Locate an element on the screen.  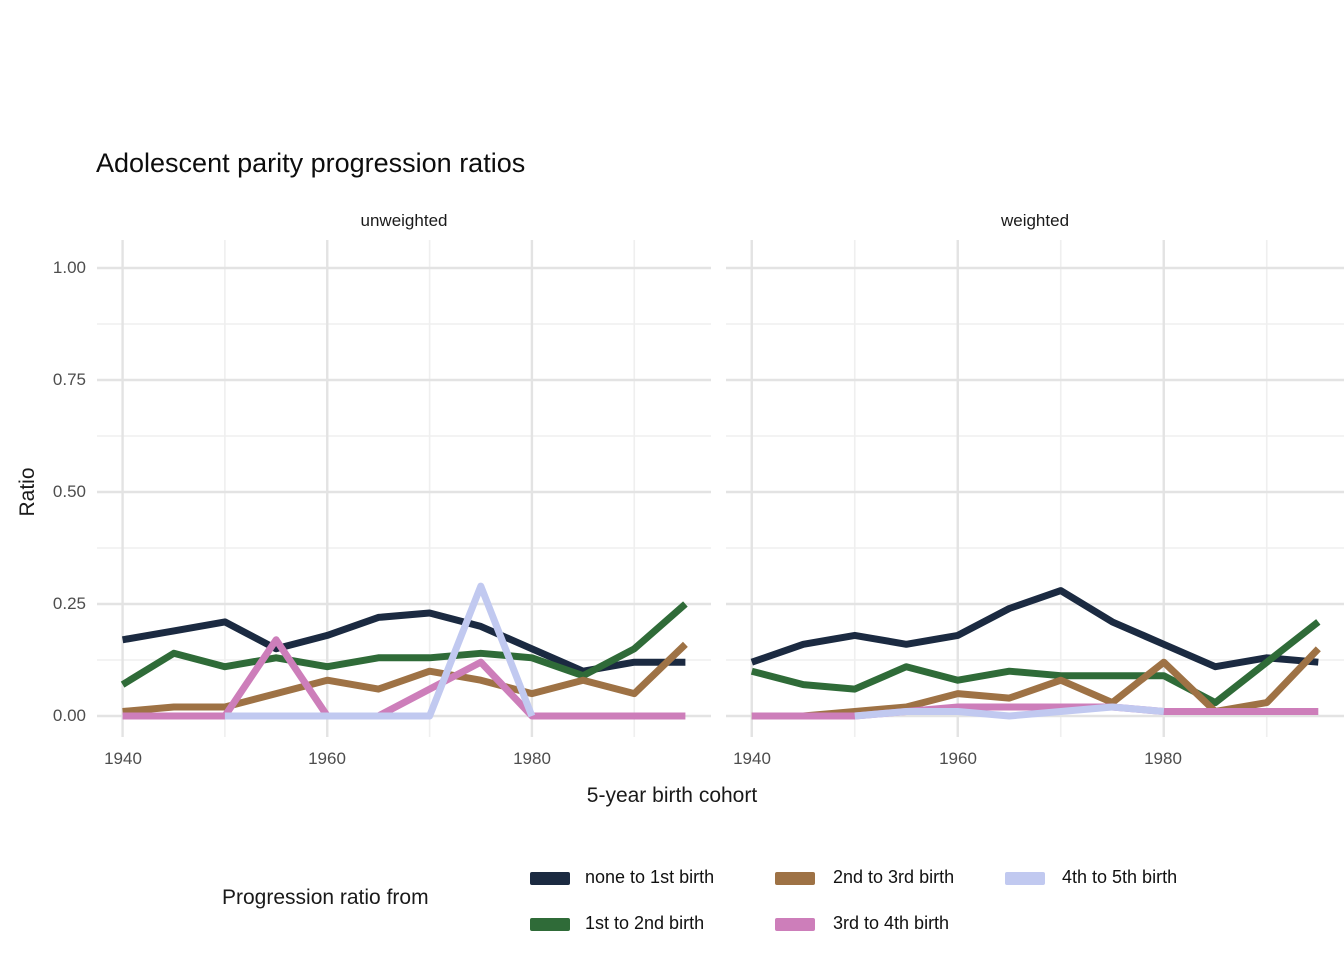
y-tick-label: 0.25 is located at coordinates (69, 603).